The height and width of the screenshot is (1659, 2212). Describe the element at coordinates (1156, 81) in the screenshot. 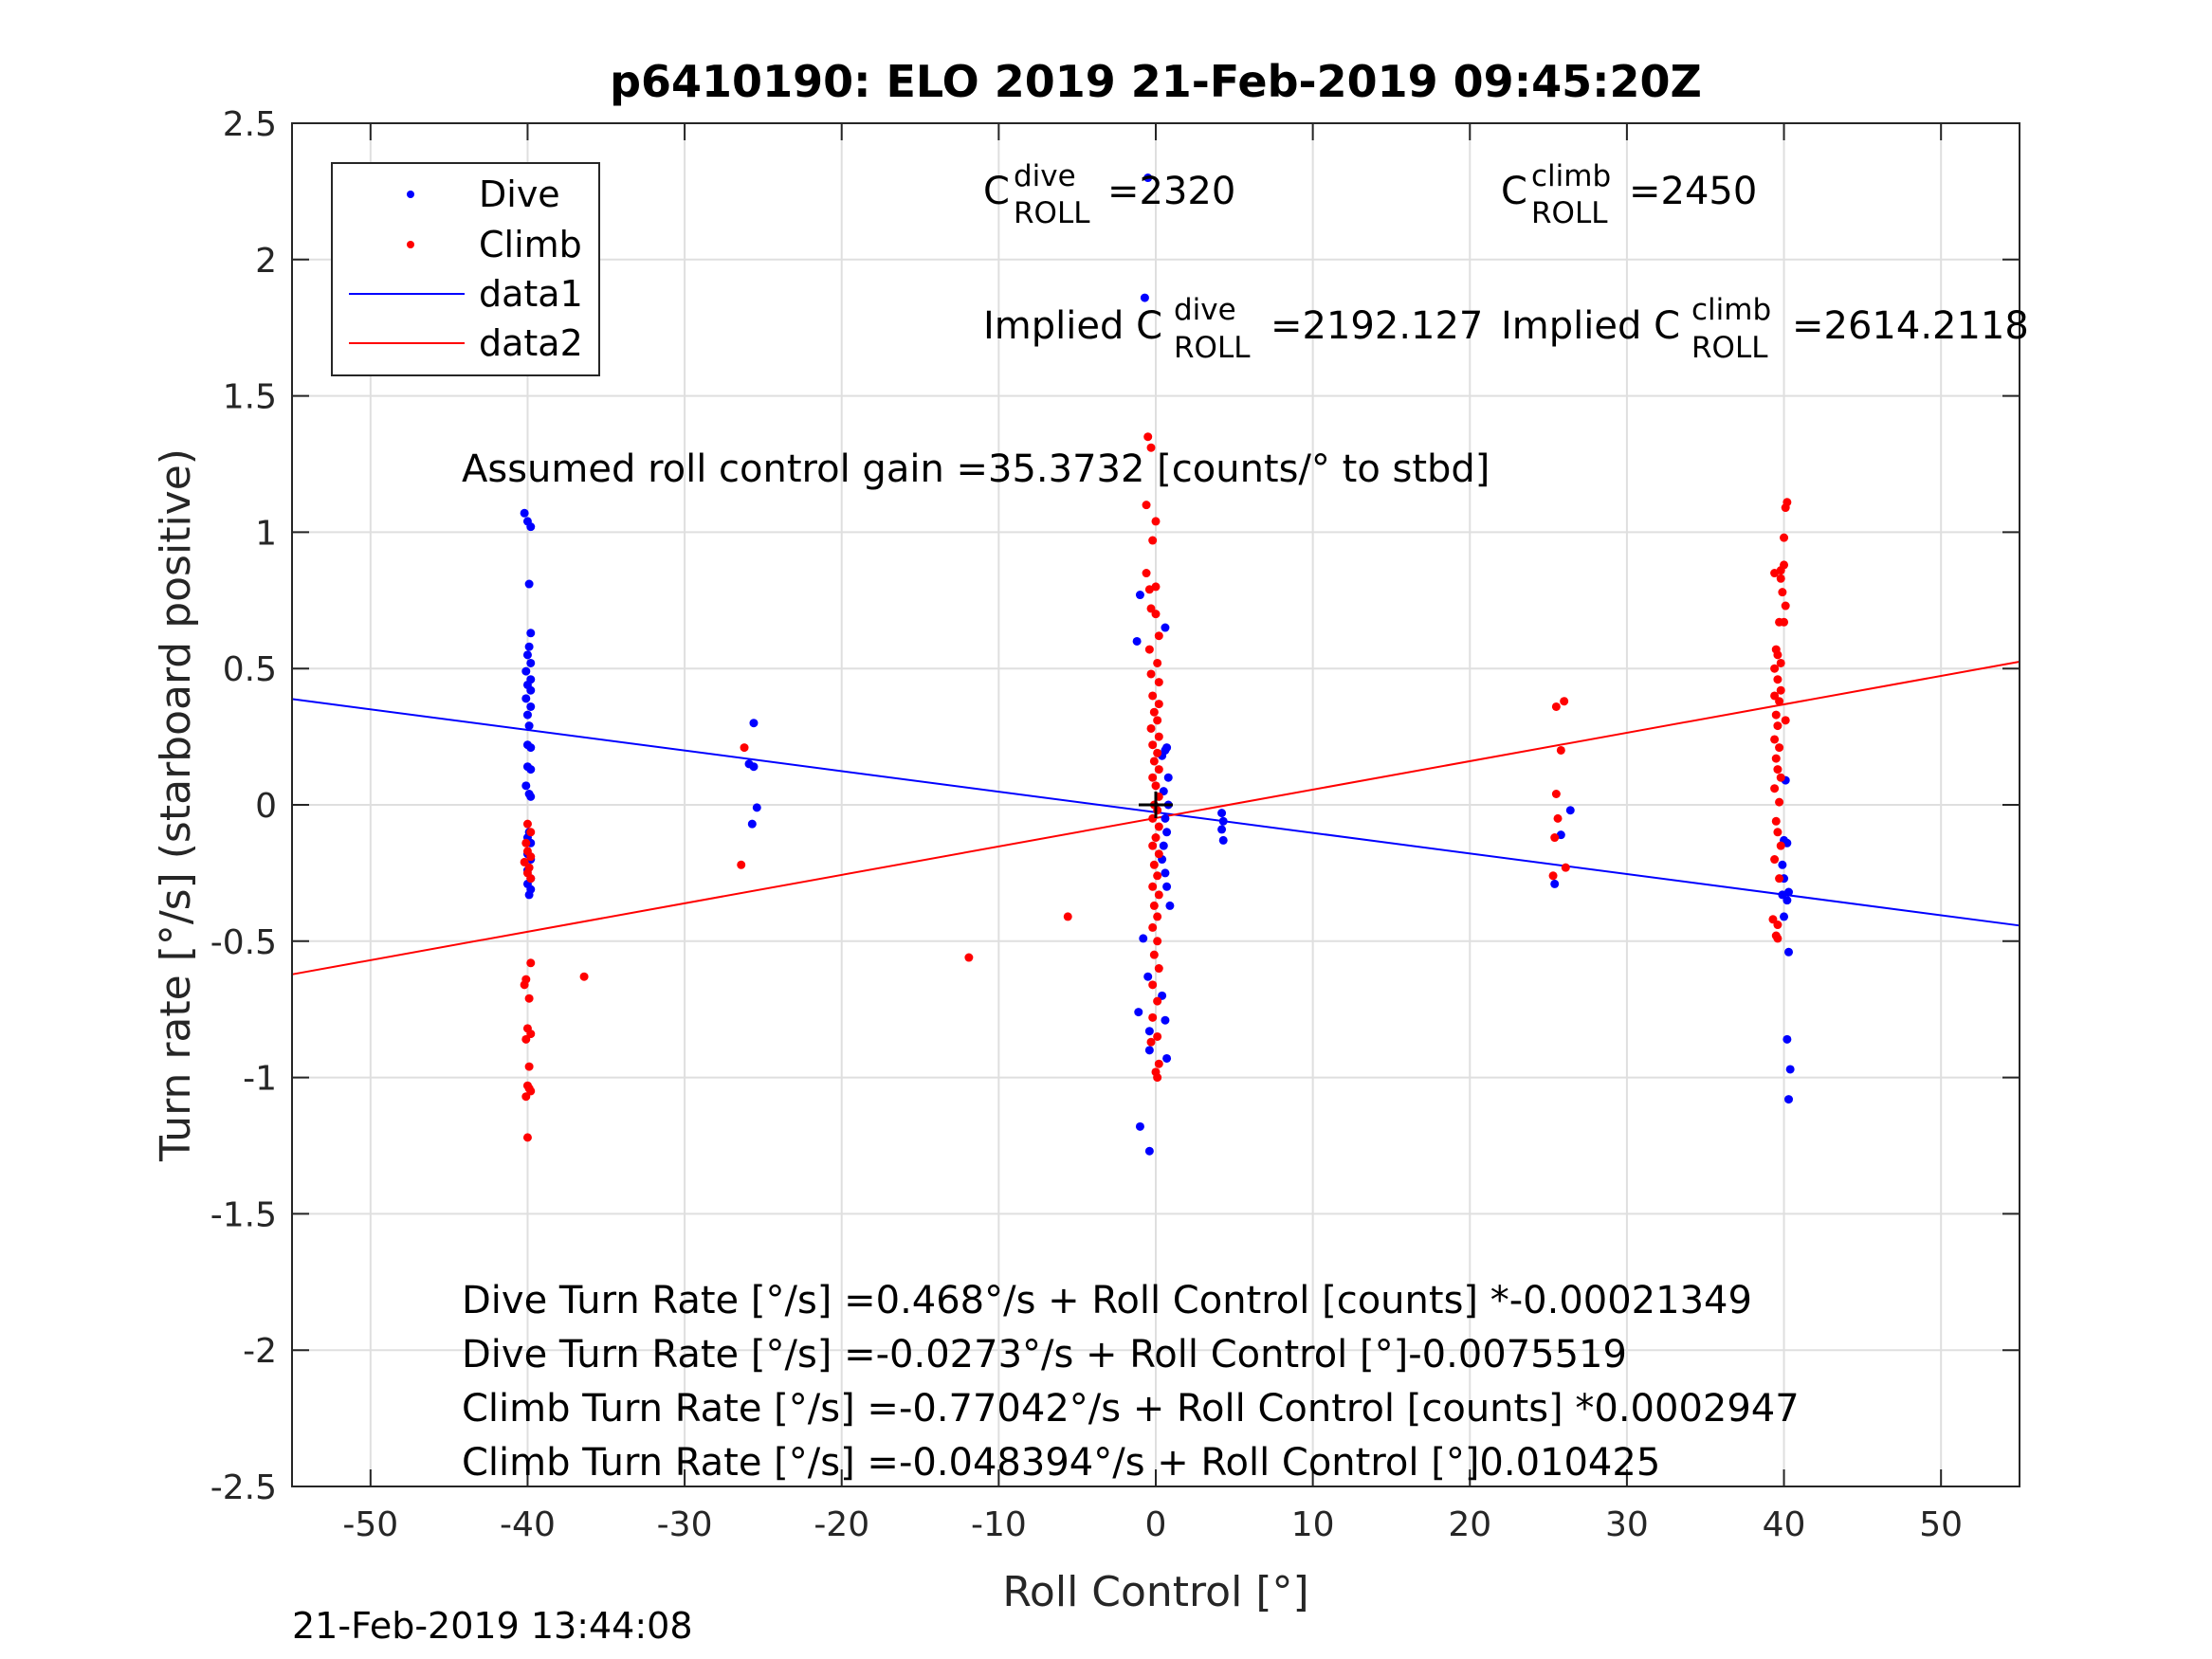

I see `chart-title: p6410190: ELO 2019 21-Feb-2019 09:45:20Z` at that location.